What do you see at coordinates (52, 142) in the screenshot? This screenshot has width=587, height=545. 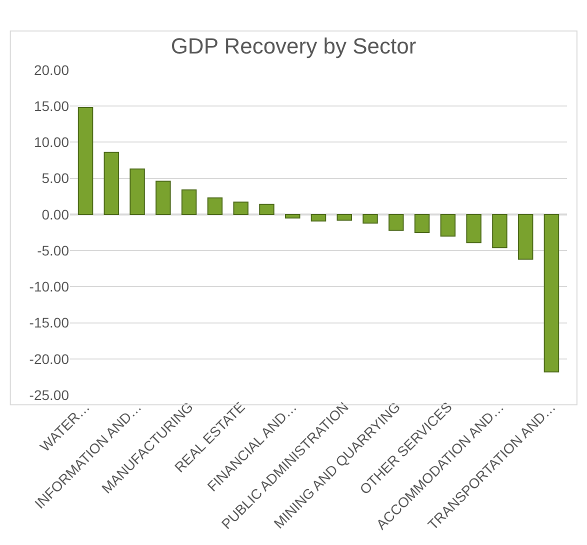 I see `y-tick-label: 10.00` at bounding box center [52, 142].